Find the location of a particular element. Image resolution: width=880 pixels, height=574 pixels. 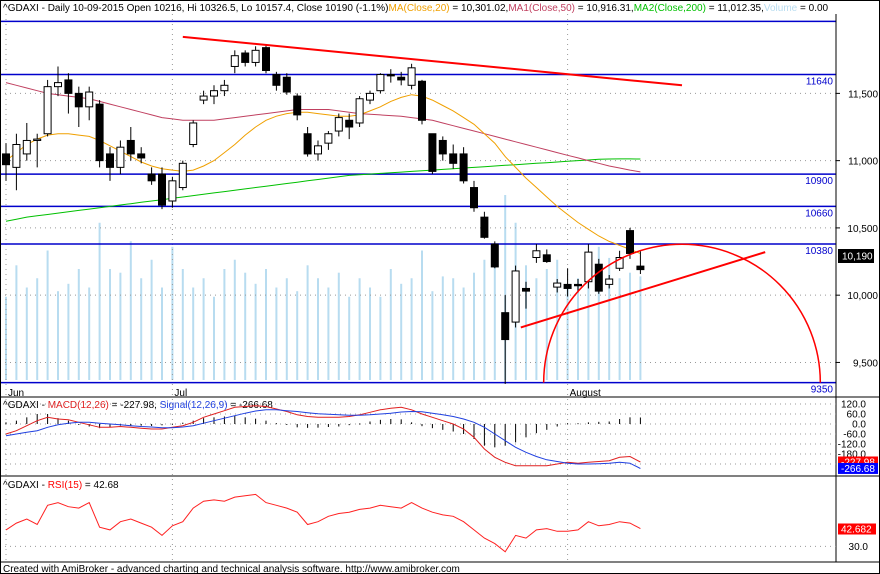

rsi-value-tag-label: 42.682 is located at coordinates (856, 530).